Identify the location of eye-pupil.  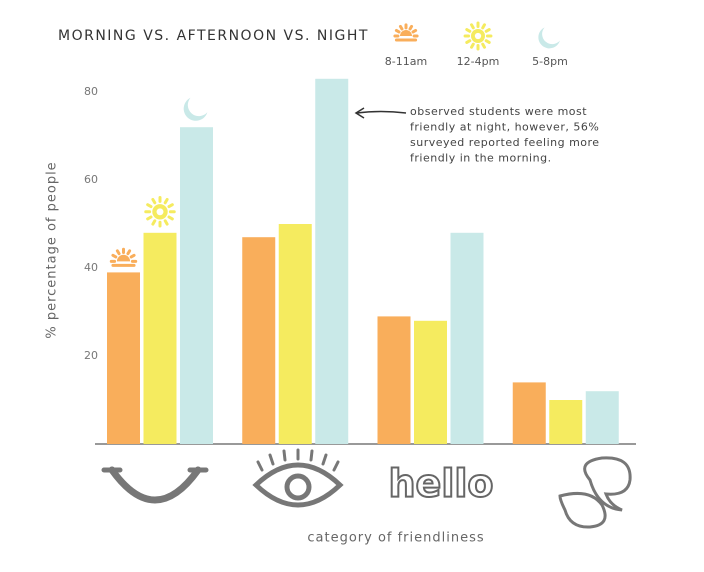
(298, 487).